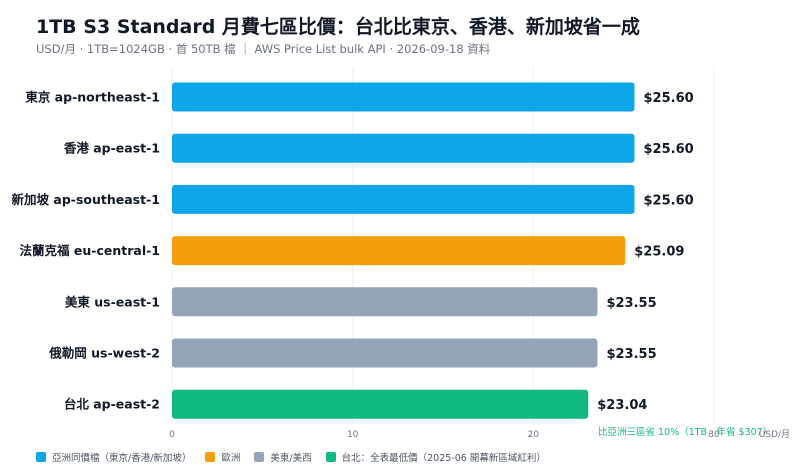  I want to click on legend-swatch-europe, so click(210, 457).